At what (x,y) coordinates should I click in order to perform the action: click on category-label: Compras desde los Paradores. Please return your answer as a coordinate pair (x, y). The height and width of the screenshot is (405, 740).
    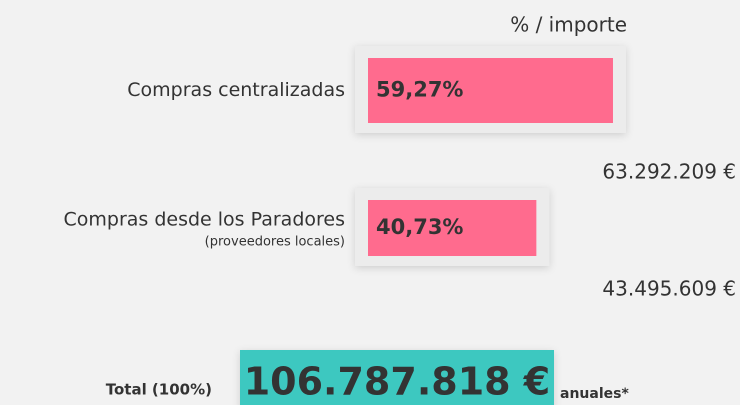
    Looking at the image, I should click on (204, 220).